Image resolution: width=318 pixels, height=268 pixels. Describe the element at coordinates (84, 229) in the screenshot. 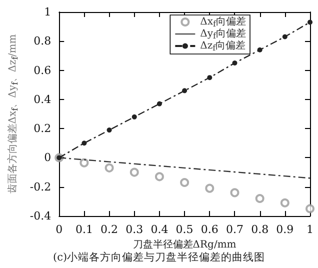

I see `x-tick-label: 0.1` at that location.